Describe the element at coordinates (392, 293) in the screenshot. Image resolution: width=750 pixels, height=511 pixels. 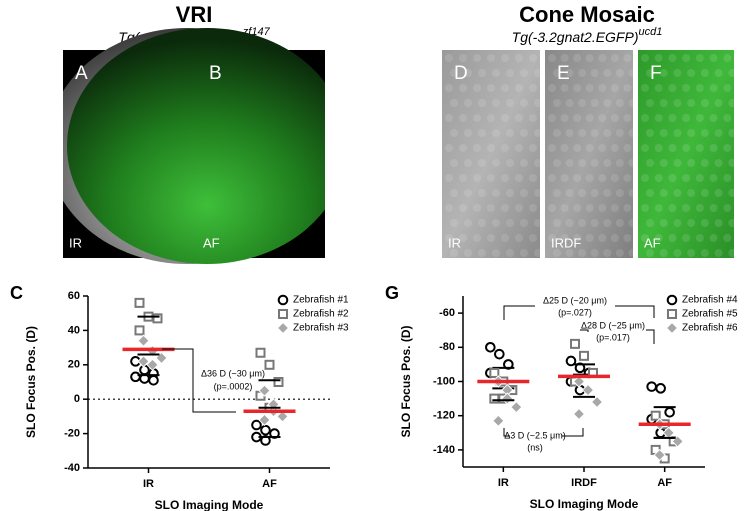
I see `panel-letter: G` at that location.